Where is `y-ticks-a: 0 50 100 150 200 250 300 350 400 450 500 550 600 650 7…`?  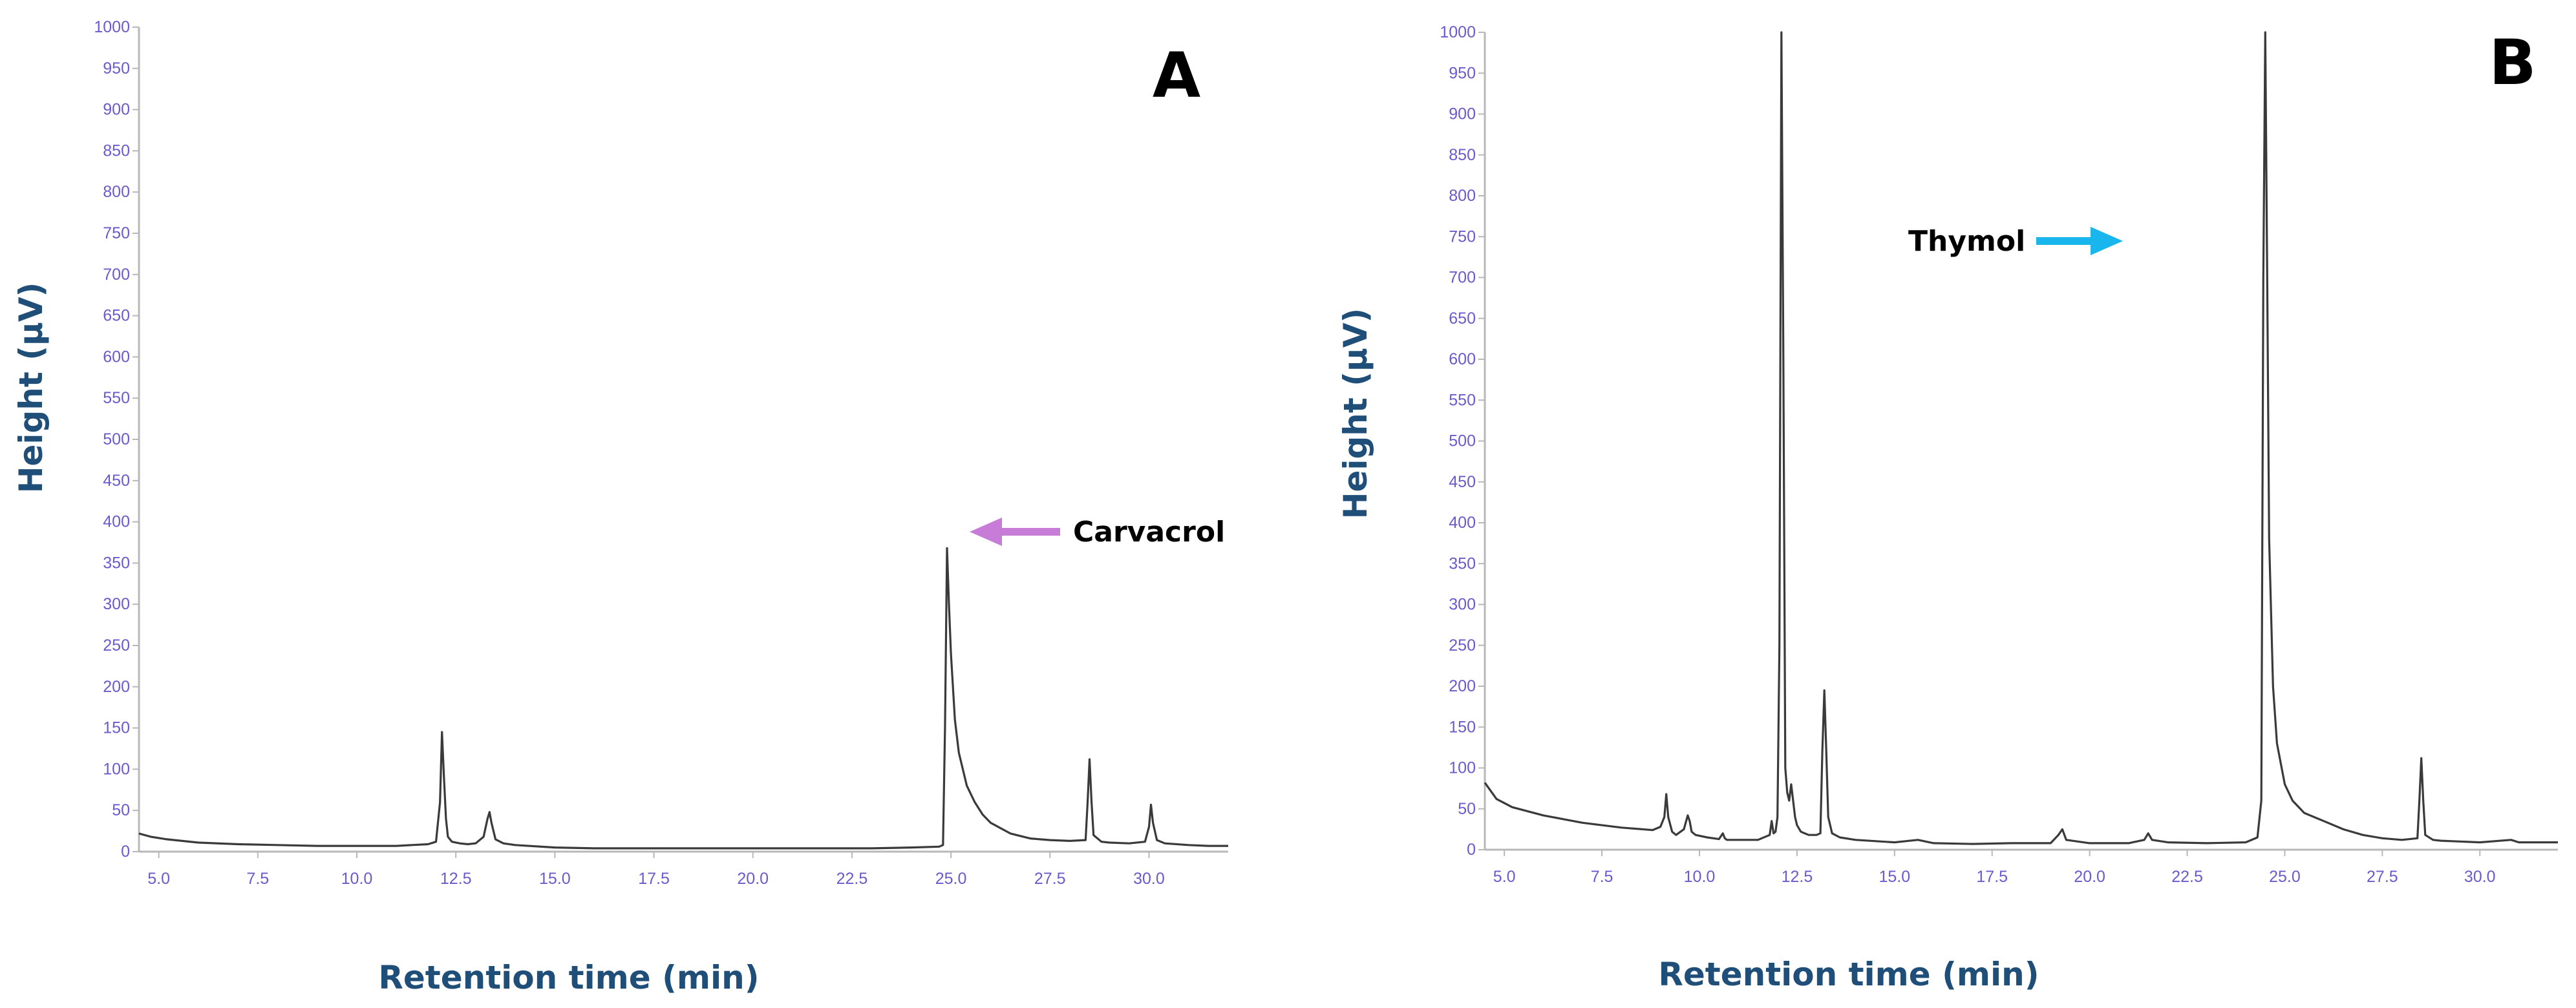 y-ticks-a: 0 50 100 150 200 250 300 350 400 450 500 550 600 650 7… is located at coordinates (116, 440).